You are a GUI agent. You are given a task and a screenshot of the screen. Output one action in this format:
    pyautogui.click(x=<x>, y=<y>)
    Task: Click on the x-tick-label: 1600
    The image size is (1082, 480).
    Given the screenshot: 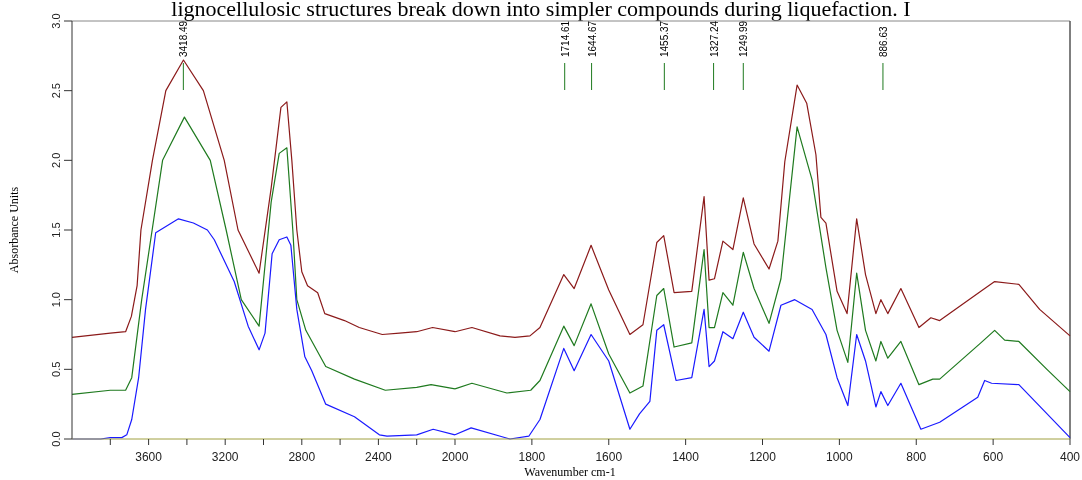 What is the action you would take?
    pyautogui.click(x=609, y=457)
    